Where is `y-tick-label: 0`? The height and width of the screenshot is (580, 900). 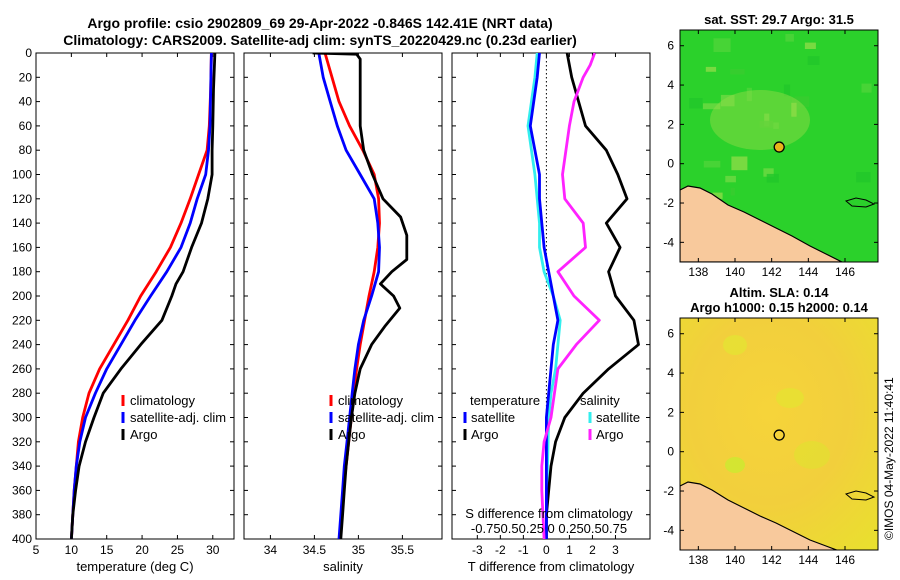
y-tick-label: 0 is located at coordinates (28, 53).